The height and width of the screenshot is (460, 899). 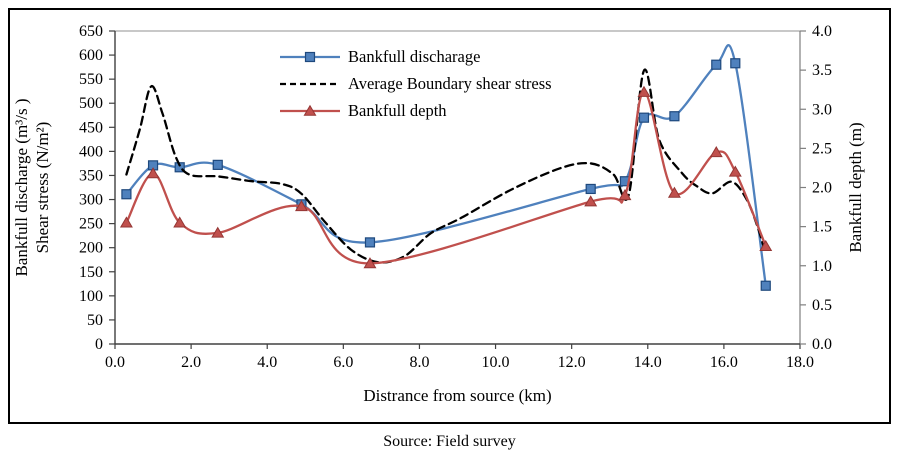 I want to click on svg-text: Shear stress (N/m²), so click(x=42, y=188).